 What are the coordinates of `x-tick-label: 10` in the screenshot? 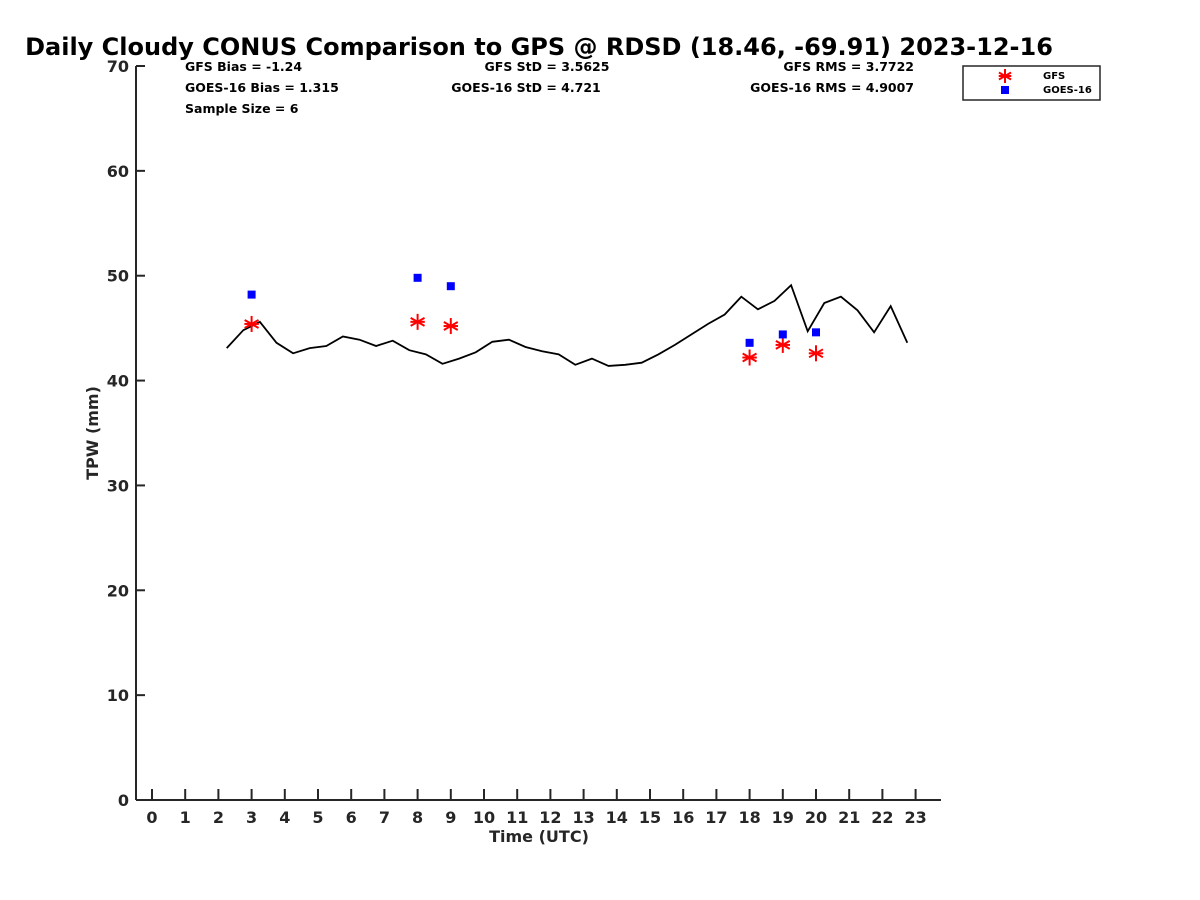 It's located at (484, 817).